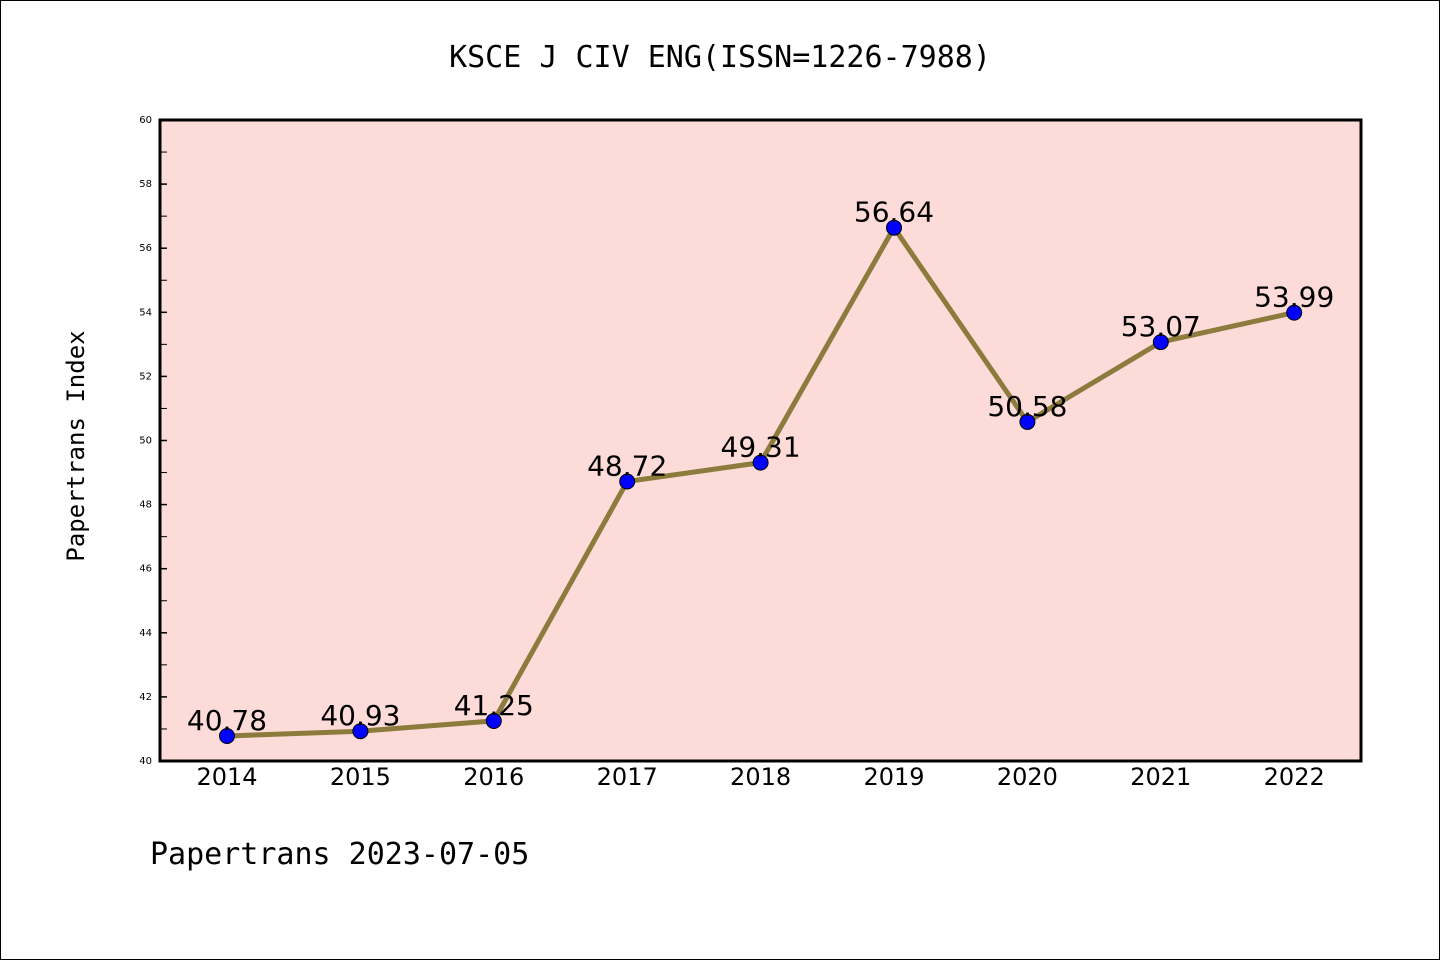 The image size is (1440, 960). I want to click on y-tick-label: 46, so click(145, 569).